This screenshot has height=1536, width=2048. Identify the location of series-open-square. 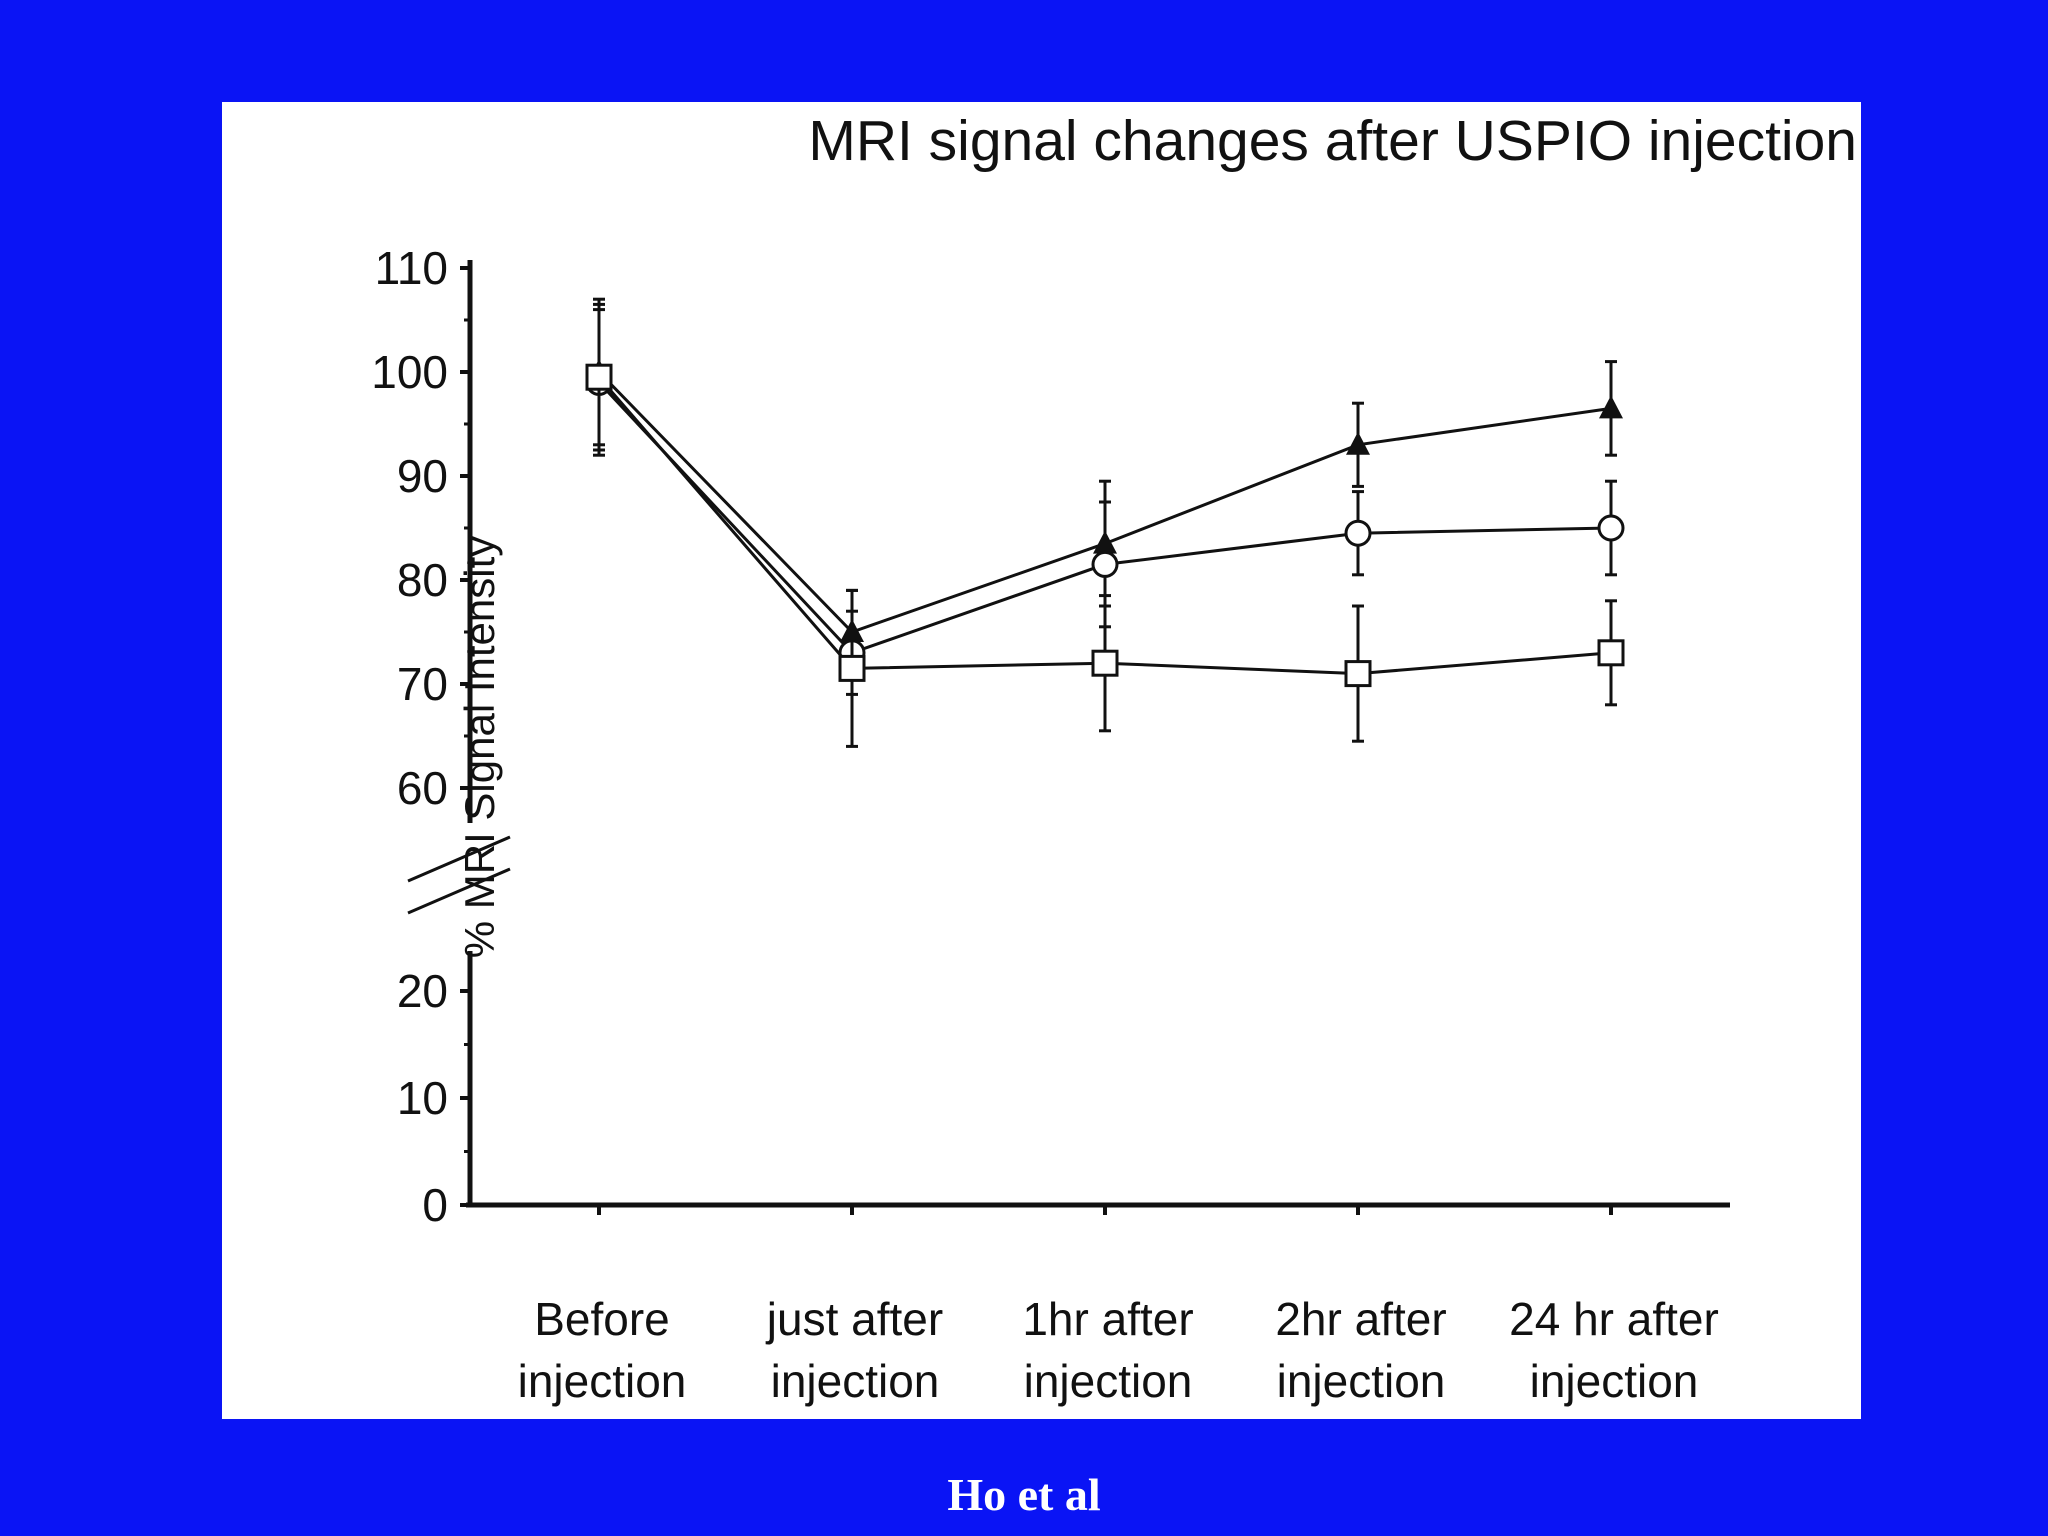
(1105, 525).